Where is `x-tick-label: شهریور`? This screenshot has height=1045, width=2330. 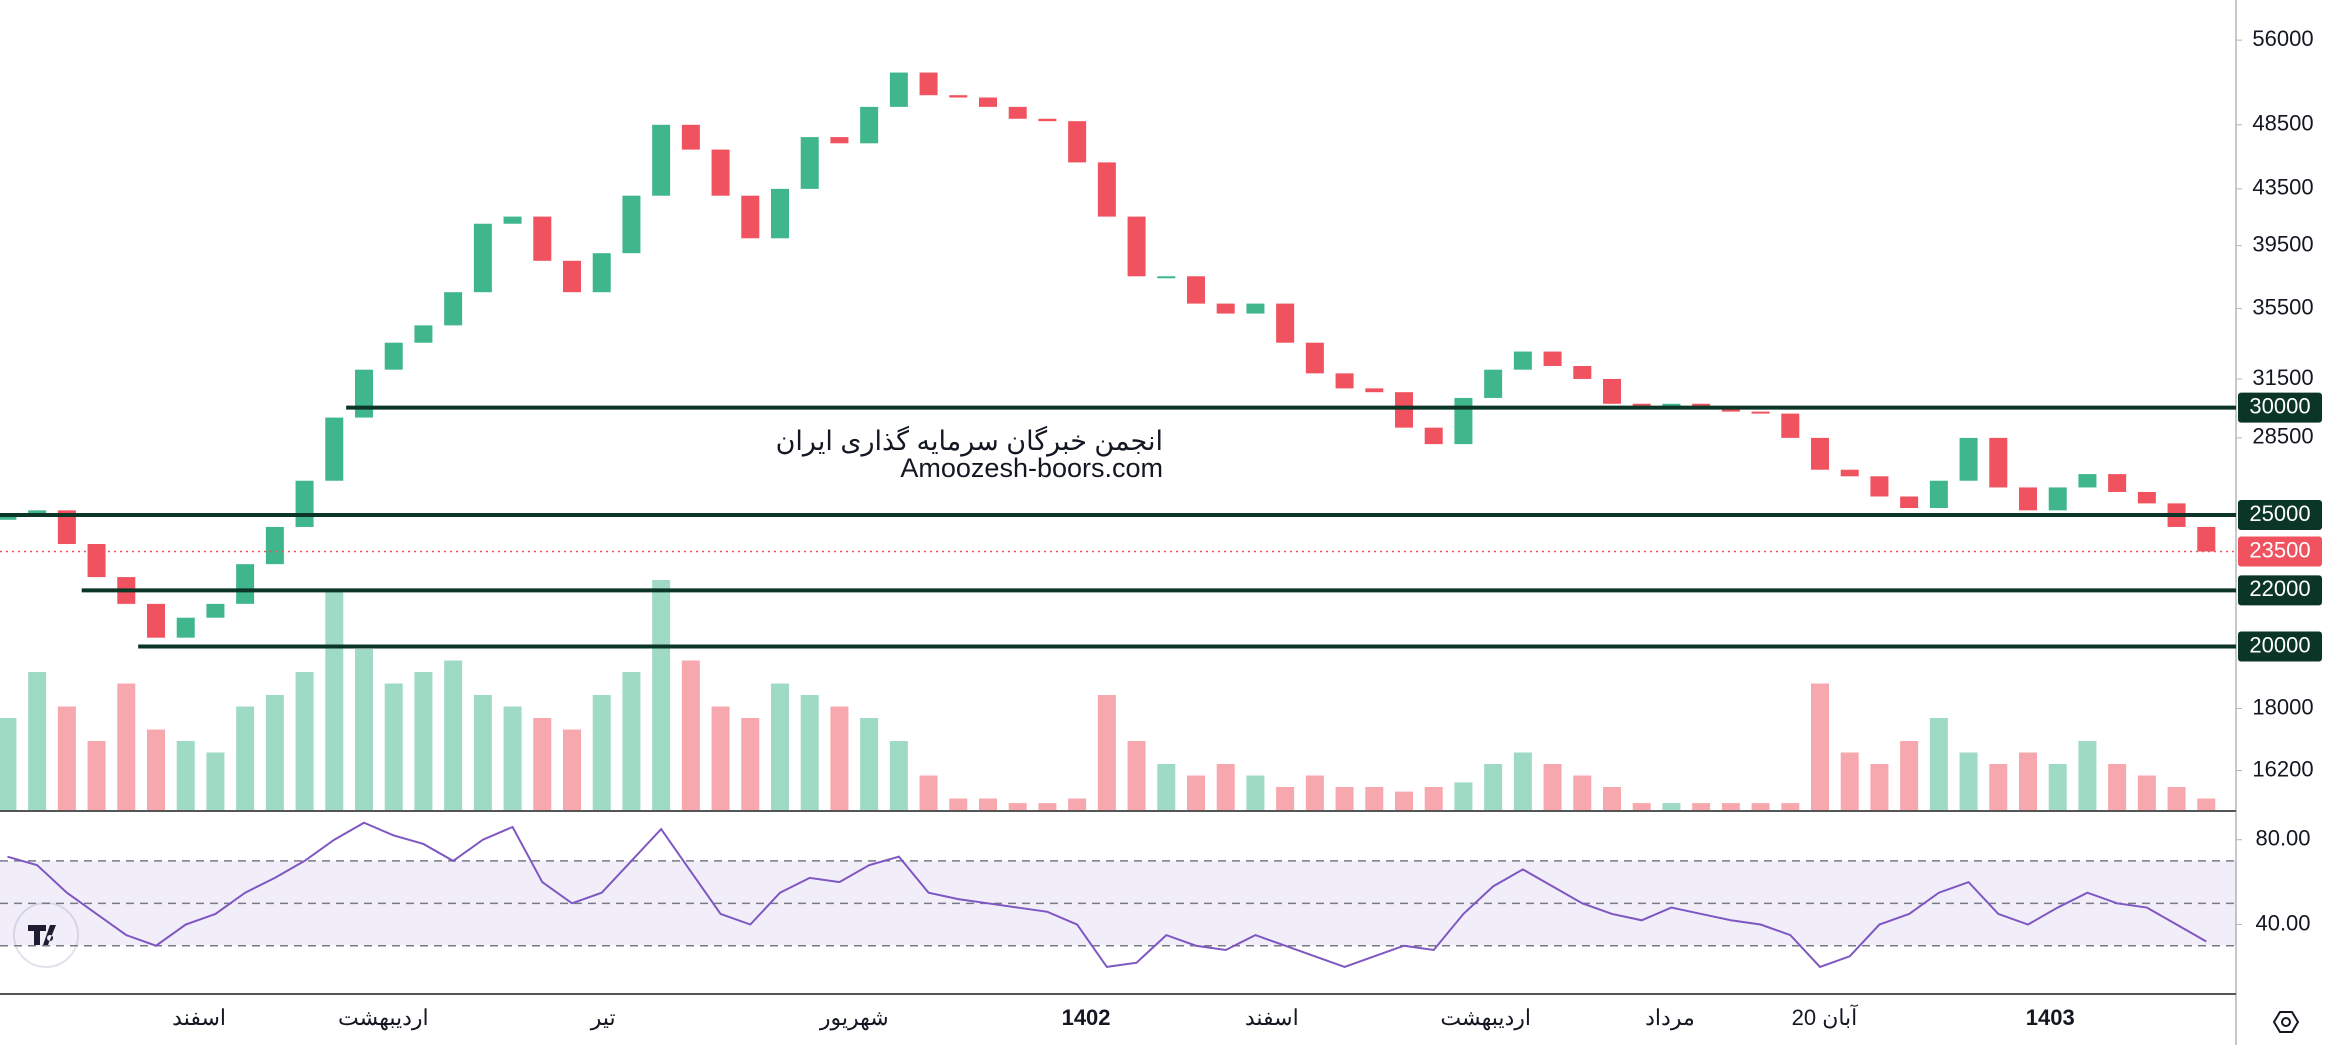 x-tick-label: شهریور is located at coordinates (854, 1018).